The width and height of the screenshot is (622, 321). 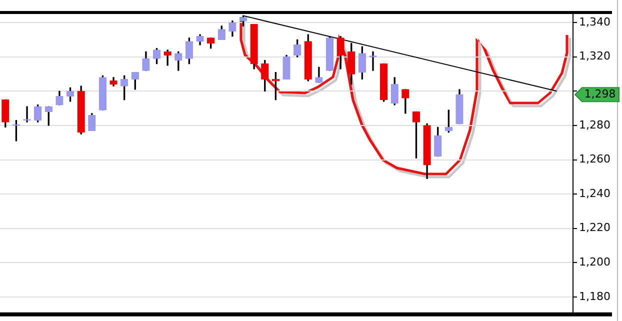 I want to click on y-tick-label: 1,320, so click(x=594, y=56).